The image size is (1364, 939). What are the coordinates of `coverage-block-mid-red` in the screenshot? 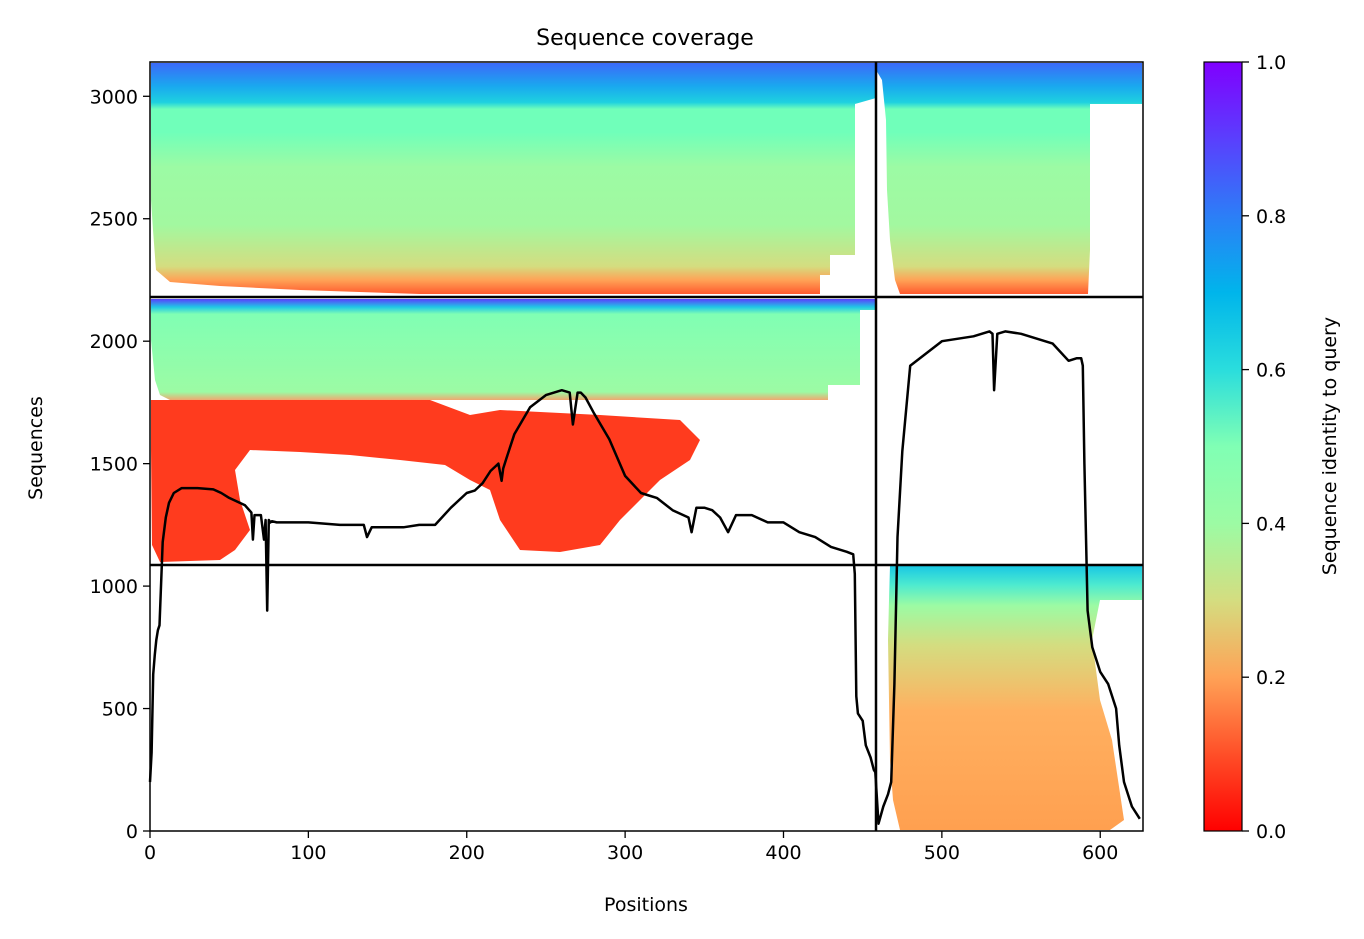 It's located at (425, 481).